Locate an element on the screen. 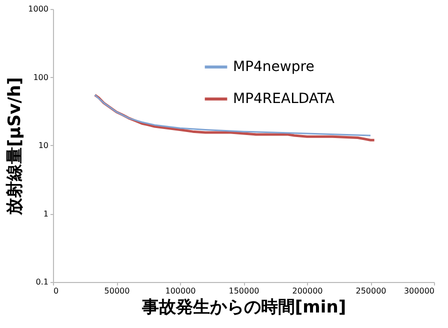 The height and width of the screenshot is (328, 448). y-tick-label: 1000 is located at coordinates (38, 9).